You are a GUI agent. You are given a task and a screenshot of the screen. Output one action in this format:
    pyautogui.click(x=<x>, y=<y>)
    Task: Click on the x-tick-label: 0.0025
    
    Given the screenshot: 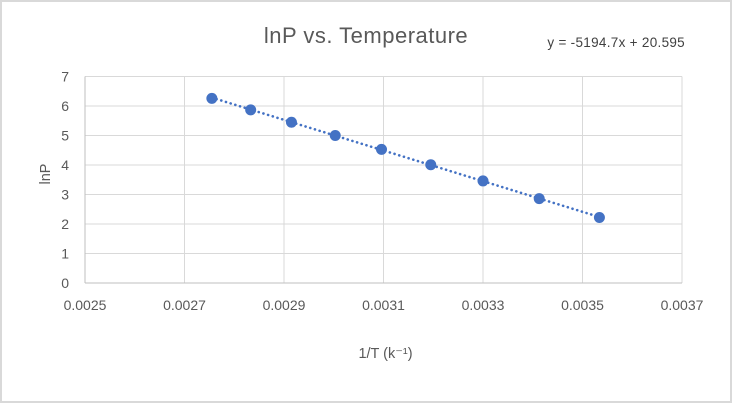 What is the action you would take?
    pyautogui.click(x=85, y=305)
    